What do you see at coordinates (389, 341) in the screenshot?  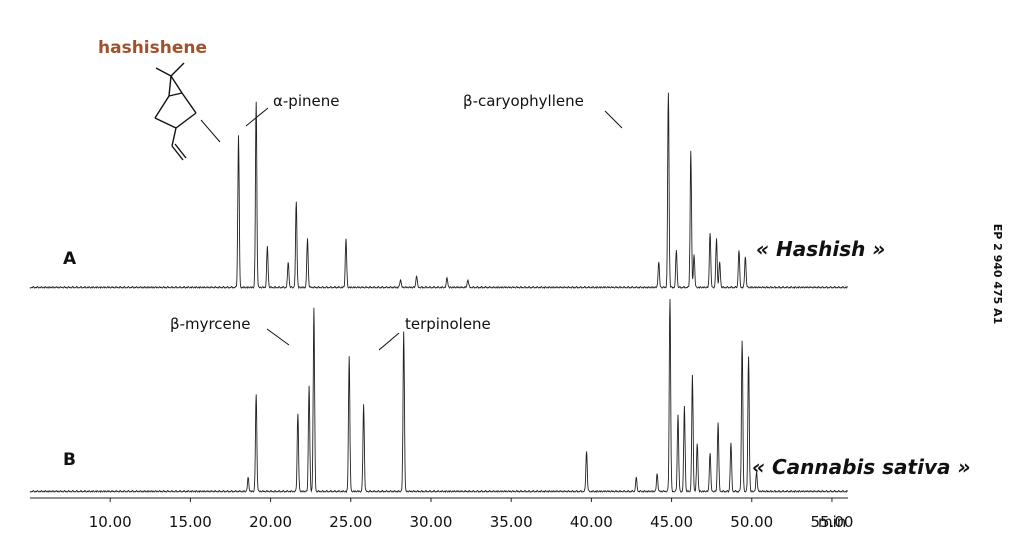 I see `leader-terpinolene` at bounding box center [389, 341].